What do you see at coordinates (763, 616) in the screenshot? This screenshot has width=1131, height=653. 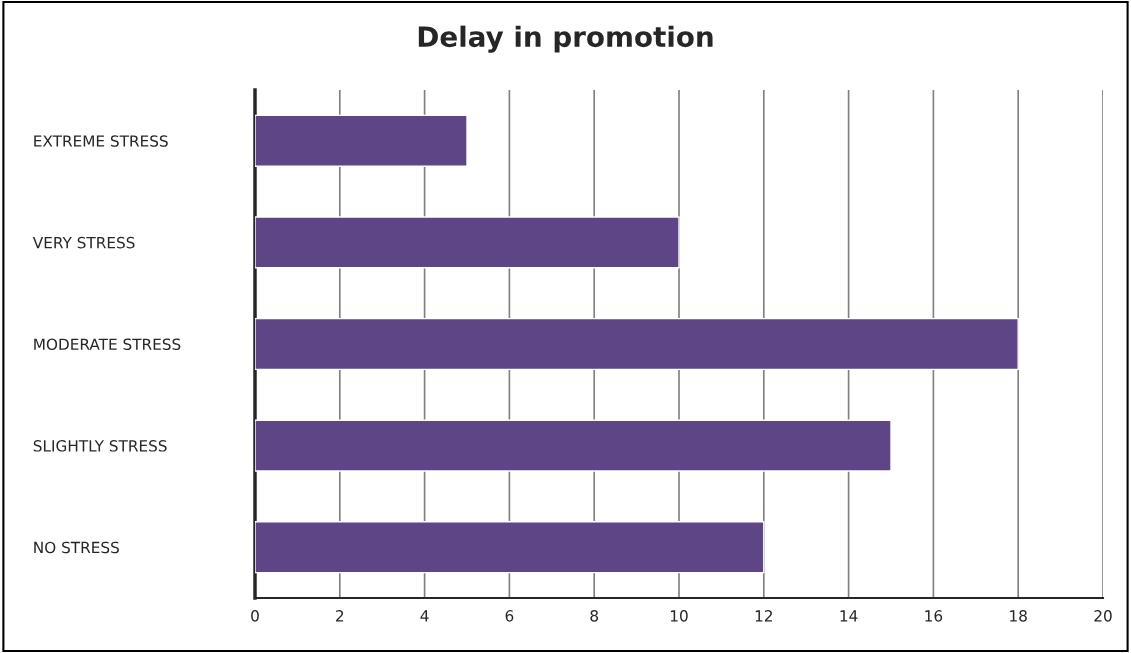 I see `x-tick-label: 12` at bounding box center [763, 616].